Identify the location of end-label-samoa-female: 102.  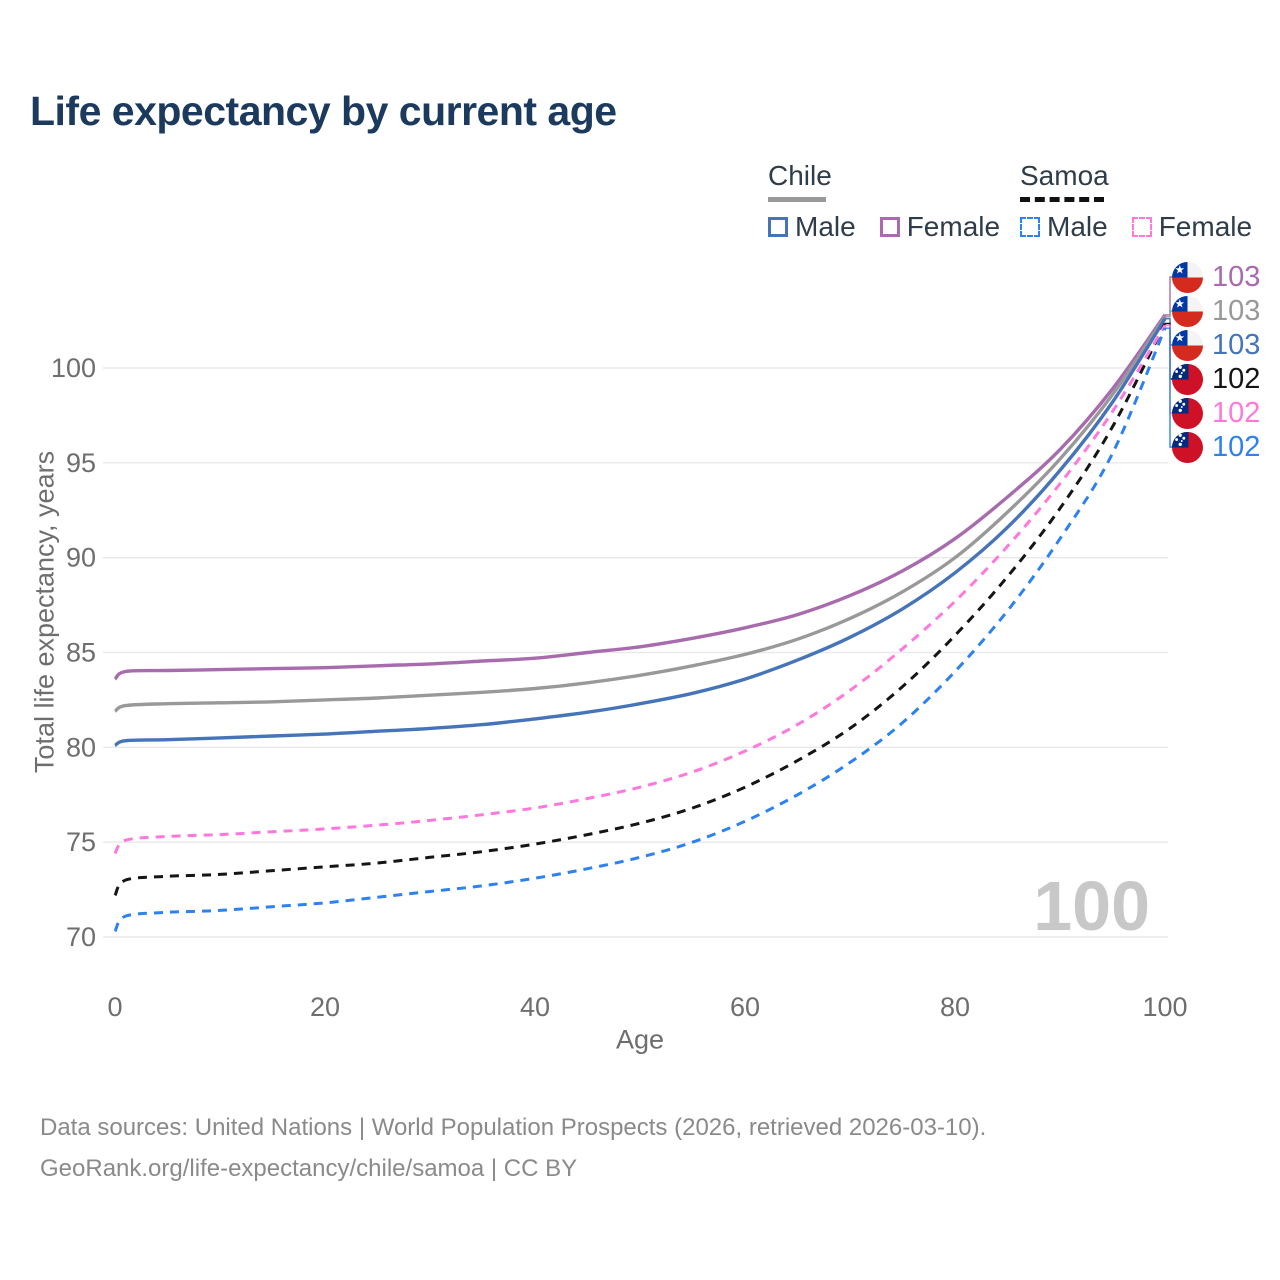
(1216, 413).